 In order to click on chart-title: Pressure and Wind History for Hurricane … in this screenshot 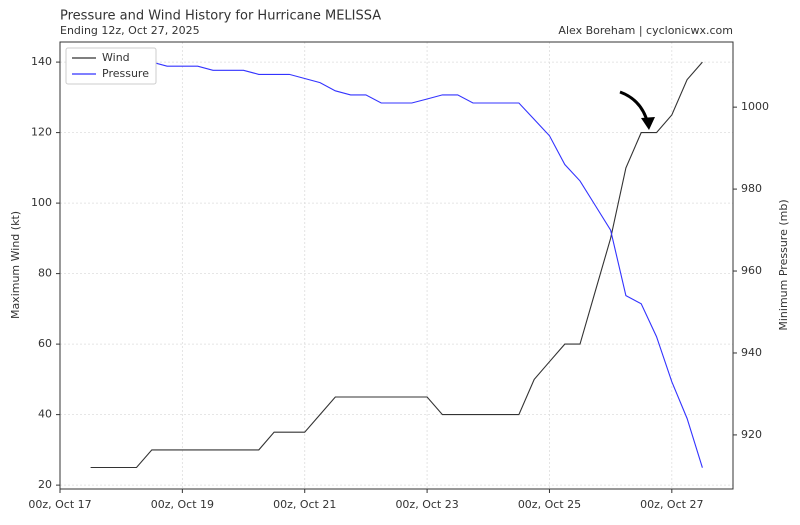, I will do `click(220, 16)`.